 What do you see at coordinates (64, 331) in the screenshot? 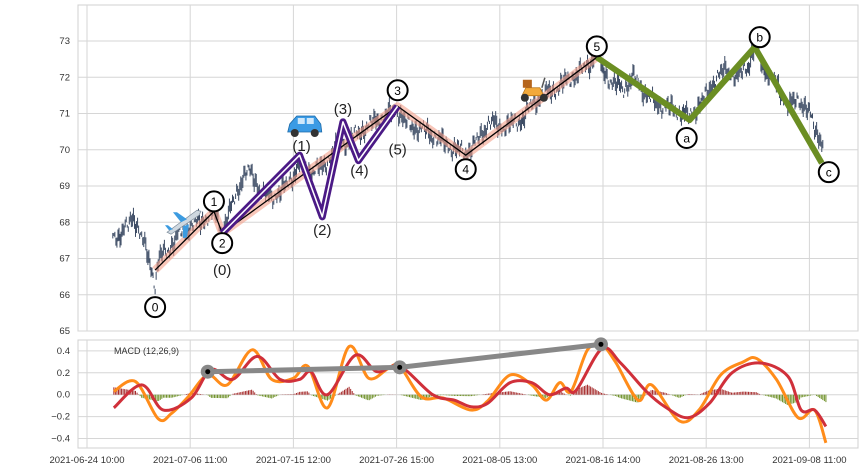
I see `price-y-tick-label: 65` at bounding box center [64, 331].